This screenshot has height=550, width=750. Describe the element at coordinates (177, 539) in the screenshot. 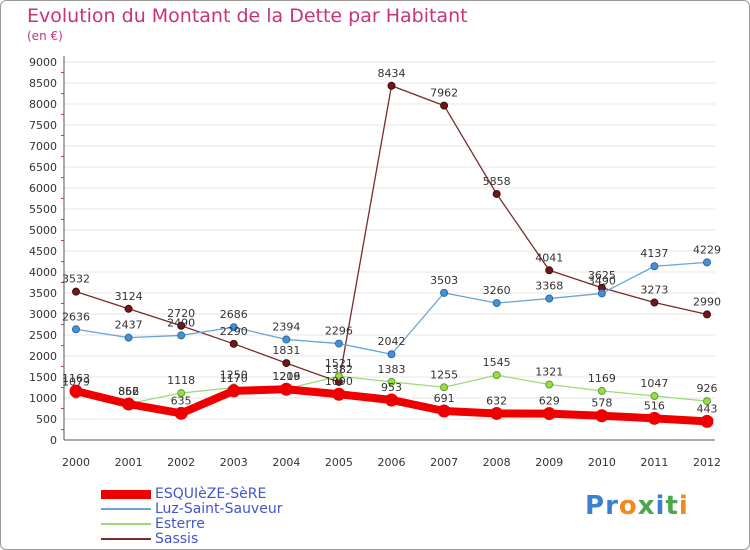

I see `legend-label: Sassis` at that location.